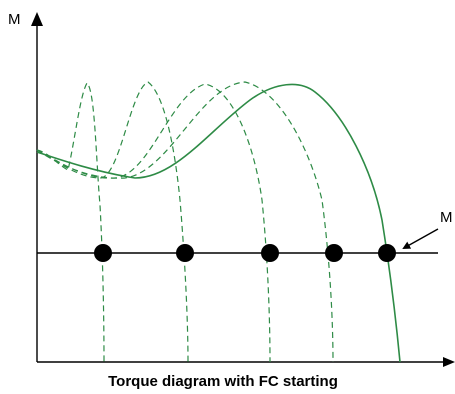 The image size is (455, 394). Describe the element at coordinates (14, 19) in the screenshot. I see `y-axis-label: M` at that location.